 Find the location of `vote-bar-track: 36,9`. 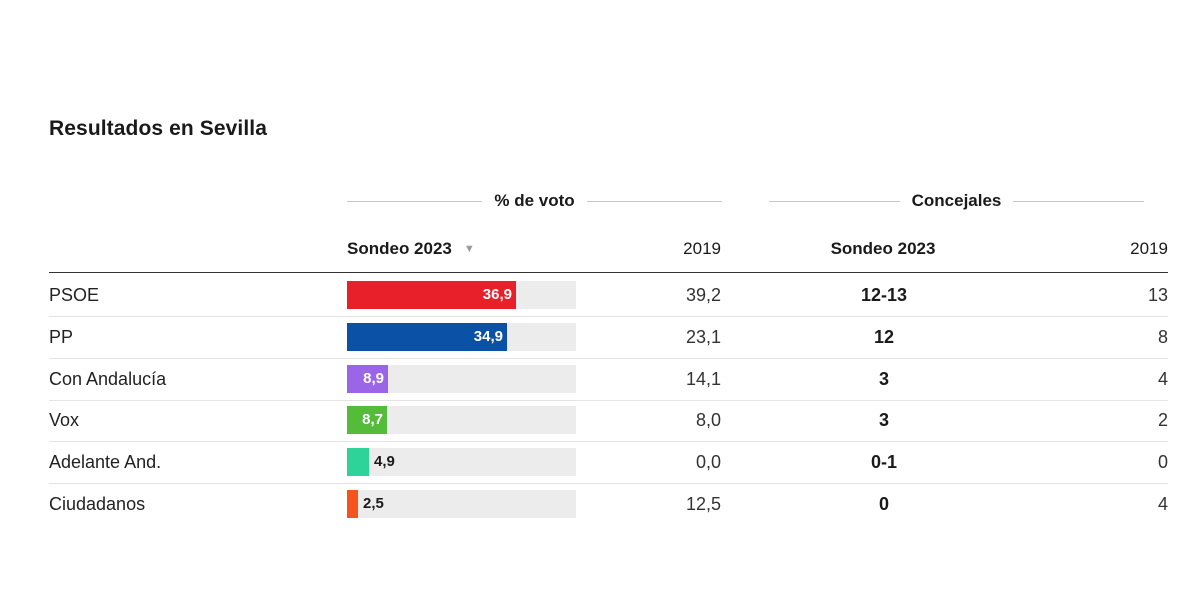

vote-bar-track: 36,9 is located at coordinates (461, 295).